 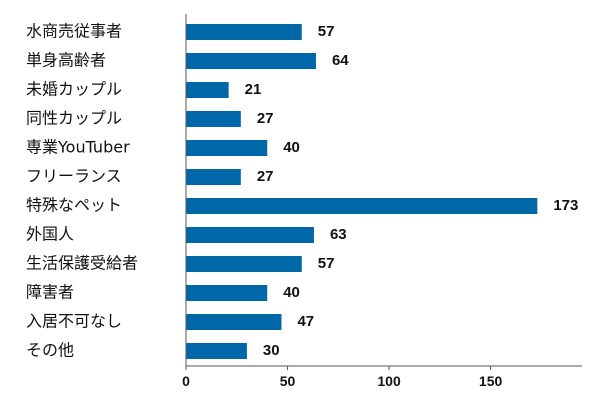 What do you see at coordinates (342, 377) in the screenshot?
I see `x-axis-ticks: 0 50 100 150` at bounding box center [342, 377].